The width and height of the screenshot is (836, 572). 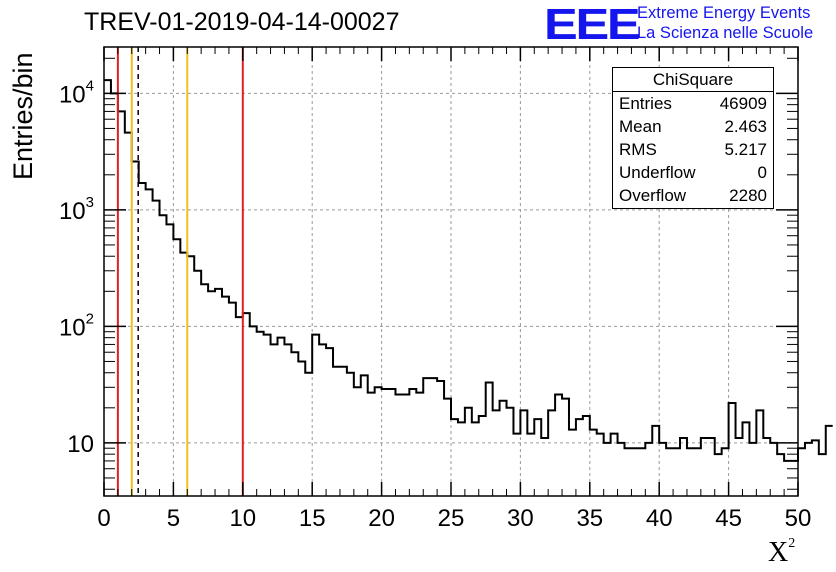 I want to click on stats-row: Entries 46909, so click(x=693, y=103).